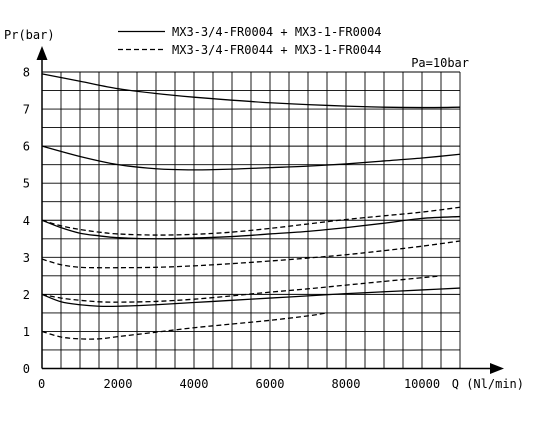 The image size is (545, 426). What do you see at coordinates (26, 369) in the screenshot?
I see `y-tick-label: 0` at bounding box center [26, 369].